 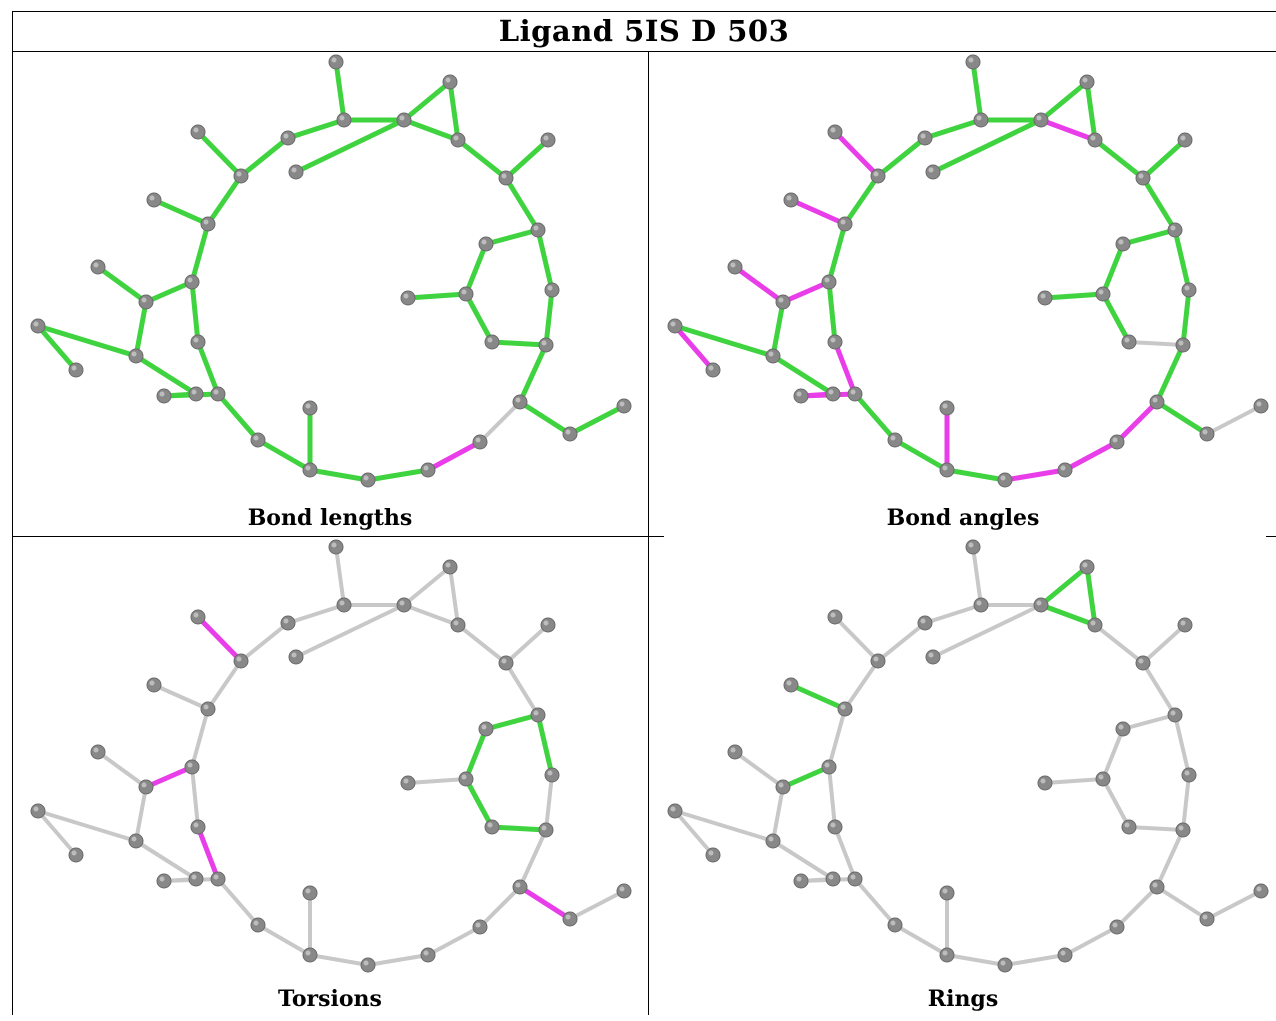 What do you see at coordinates (644, 31) in the screenshot?
I see `page-title: Ligand 5IS D 503` at bounding box center [644, 31].